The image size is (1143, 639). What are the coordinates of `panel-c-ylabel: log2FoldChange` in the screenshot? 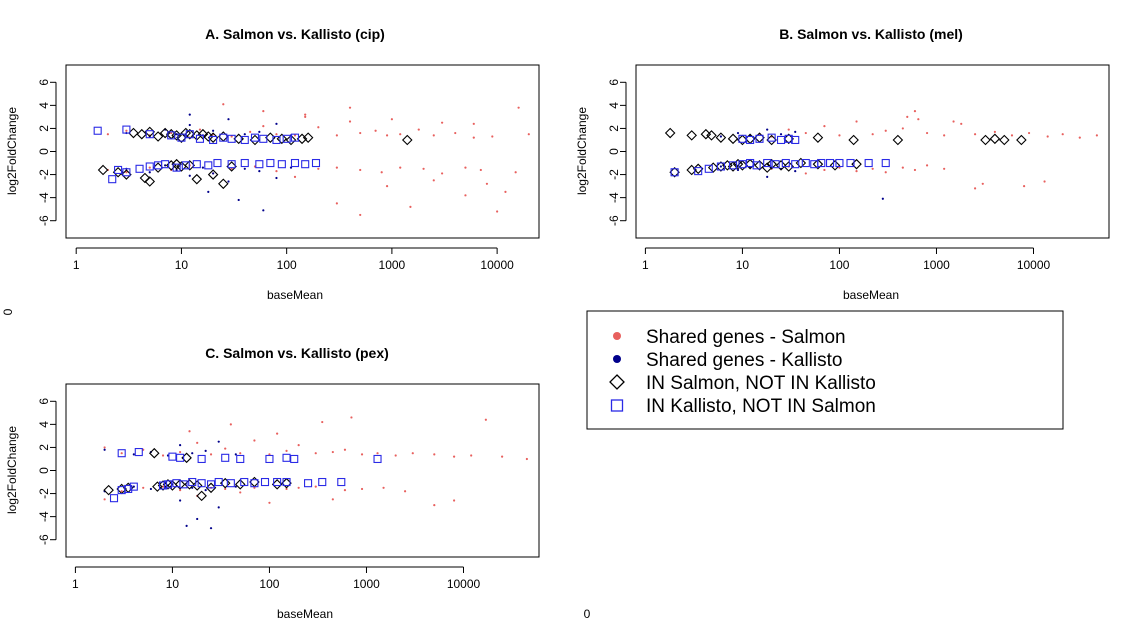 It's located at (12, 470).